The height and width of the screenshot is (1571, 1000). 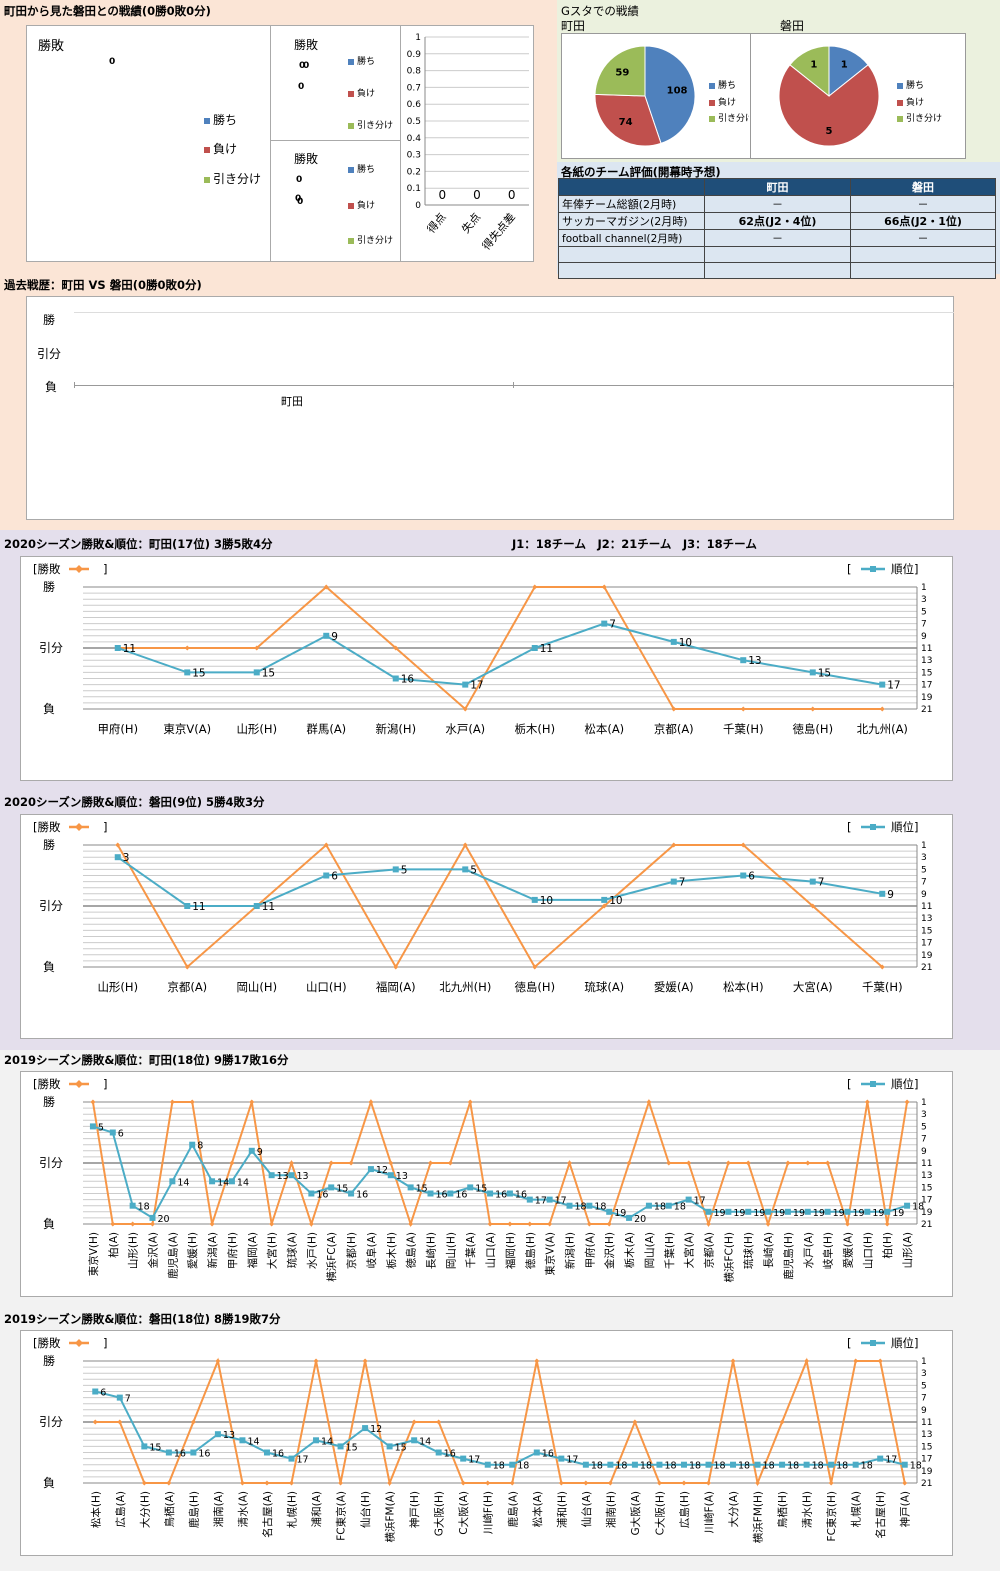 What do you see at coordinates (777, 254) in the screenshot?
I see `eval-cell` at bounding box center [777, 254].